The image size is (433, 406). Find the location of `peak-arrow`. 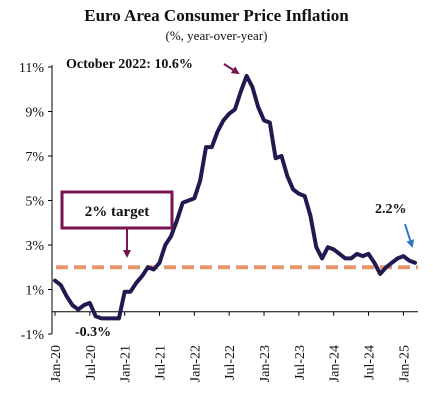

peak-arrow is located at coordinates (231, 69).